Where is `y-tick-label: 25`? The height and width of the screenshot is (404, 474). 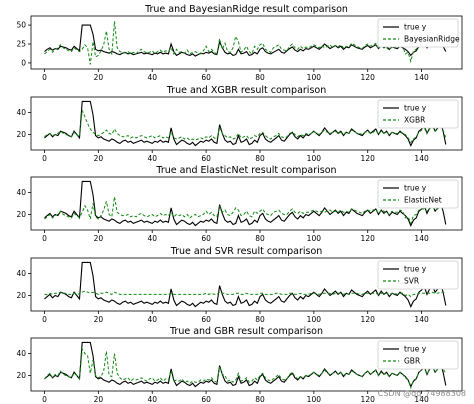 y-tick-label: 25 is located at coordinates (21, 44).